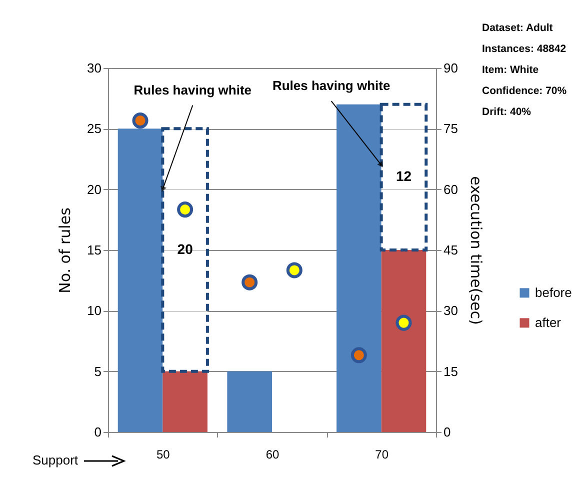 This screenshot has width=574, height=500. What do you see at coordinates (94, 310) in the screenshot?
I see `y-tick-label: 10` at bounding box center [94, 310].